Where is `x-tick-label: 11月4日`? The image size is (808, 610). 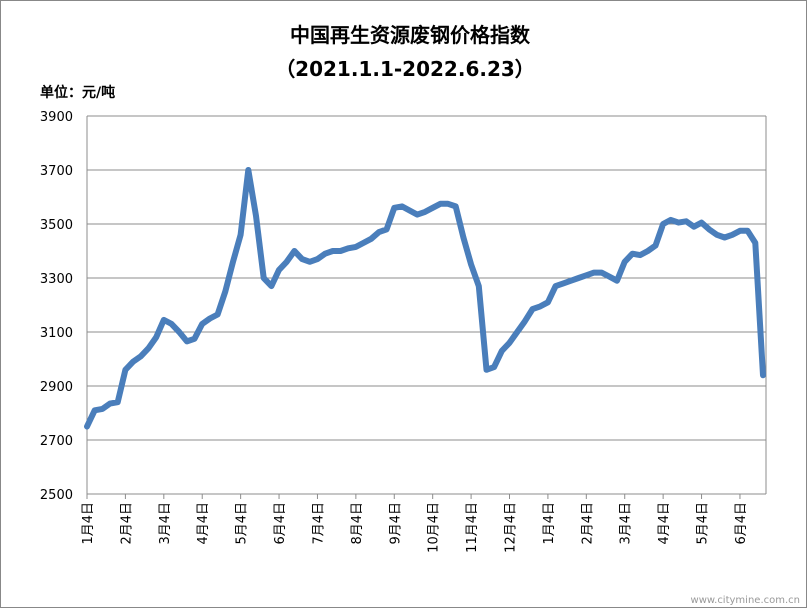
x-tick-label: 11月4日 is located at coordinates (472, 527).